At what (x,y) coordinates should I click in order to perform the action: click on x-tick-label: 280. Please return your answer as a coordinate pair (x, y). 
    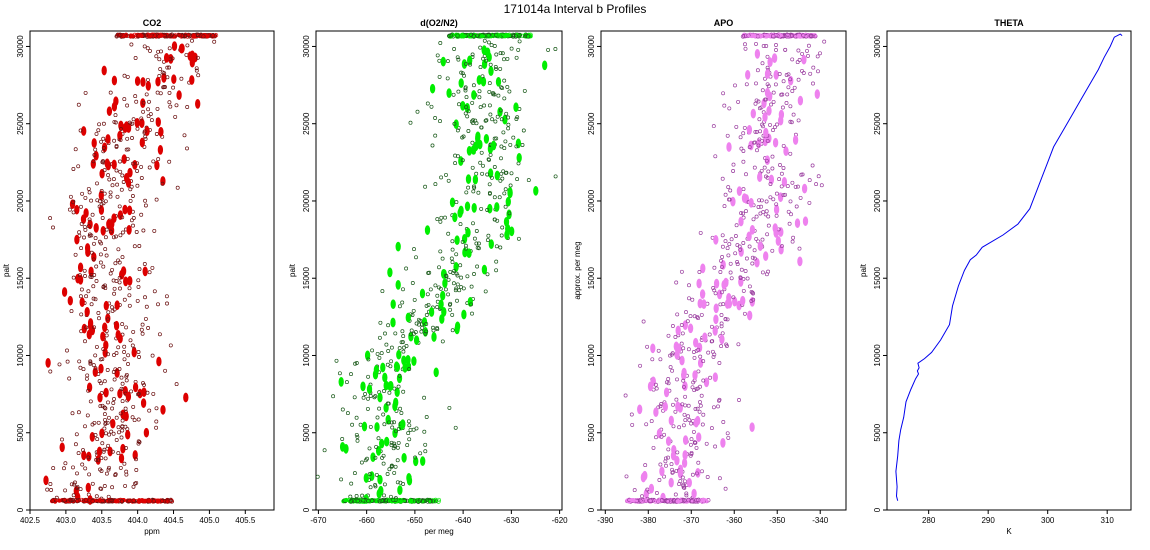
    Looking at the image, I should click on (929, 520).